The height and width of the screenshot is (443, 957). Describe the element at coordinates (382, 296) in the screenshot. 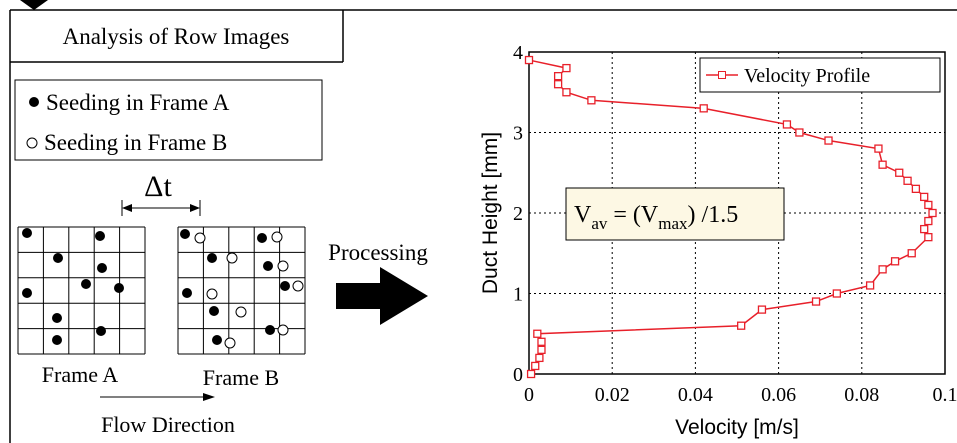

I see `processing-arrow` at that location.